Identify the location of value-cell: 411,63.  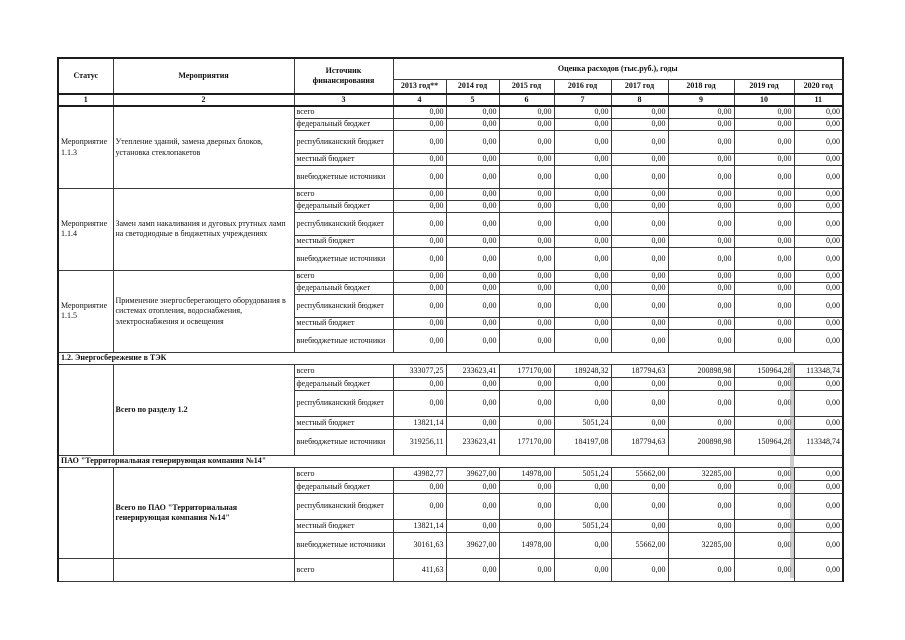
(419, 569).